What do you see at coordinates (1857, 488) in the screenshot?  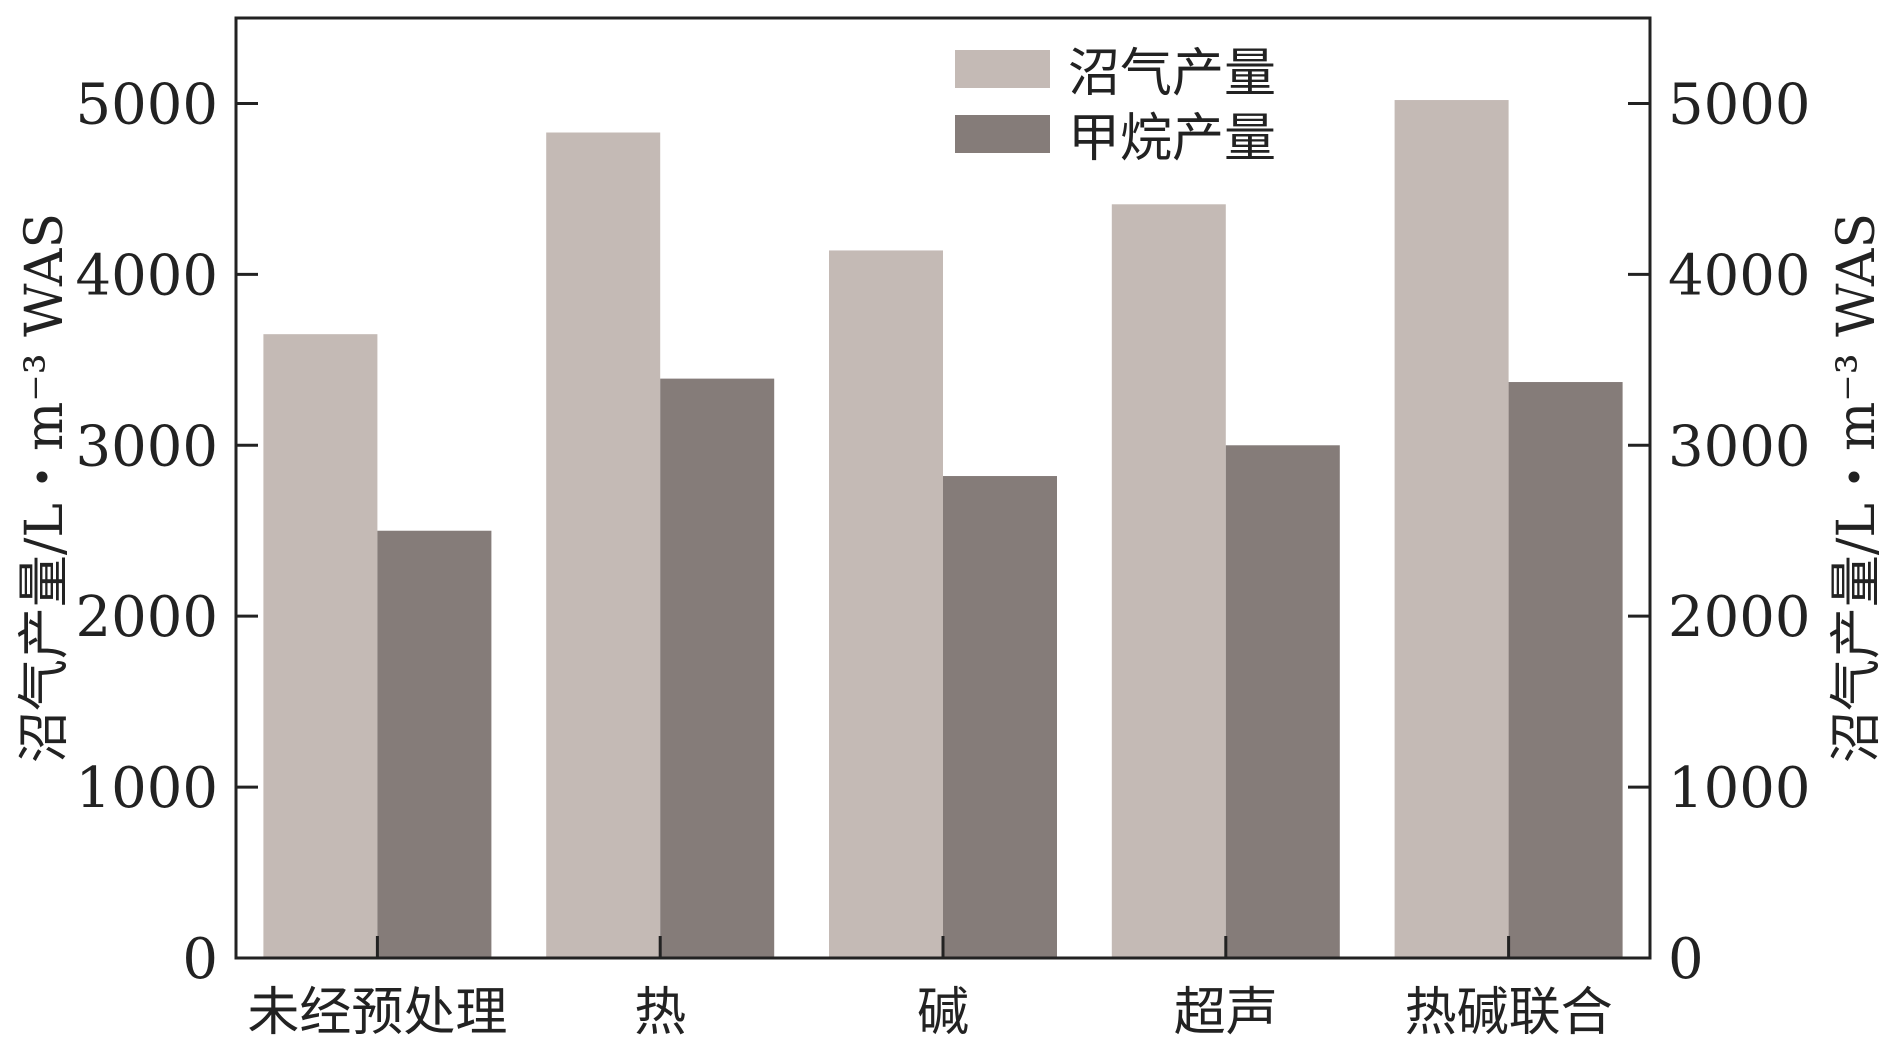 I see `y-axis-label-right: 沼气产量/L・m⁻³ WAS` at bounding box center [1857, 488].